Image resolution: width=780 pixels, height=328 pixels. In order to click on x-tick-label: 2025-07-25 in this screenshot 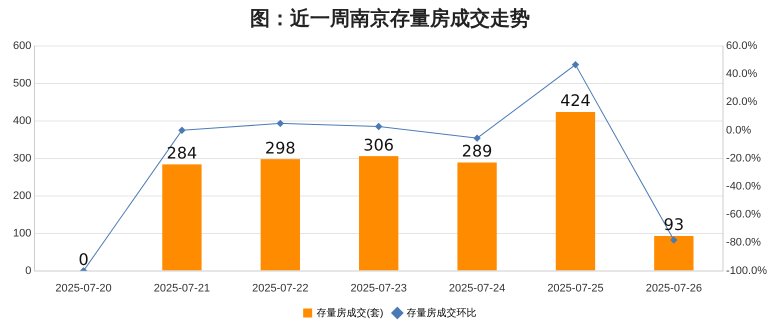, I will do `click(575, 288)`.